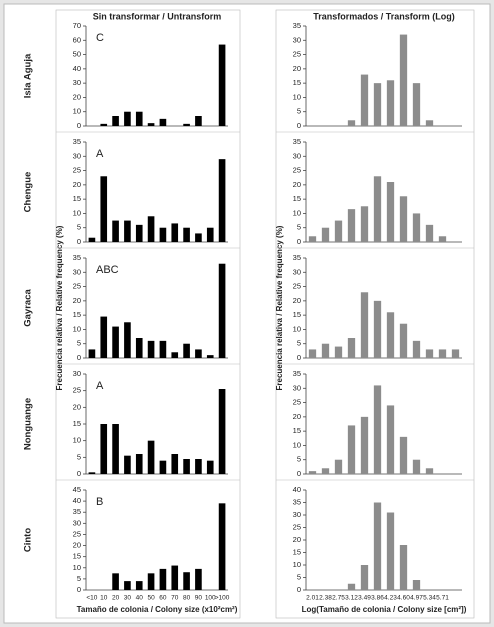  What do you see at coordinates (199, 598) in the screenshot?
I see `x-tick-label: 90` at bounding box center [199, 598].